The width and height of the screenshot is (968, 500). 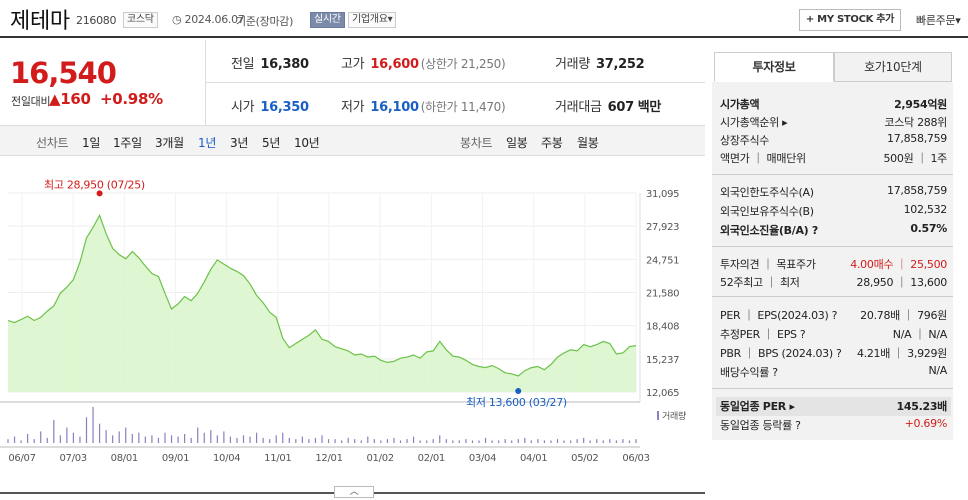 What do you see at coordinates (271, 143) in the screenshot?
I see `period-5y: 5년` at bounding box center [271, 143].